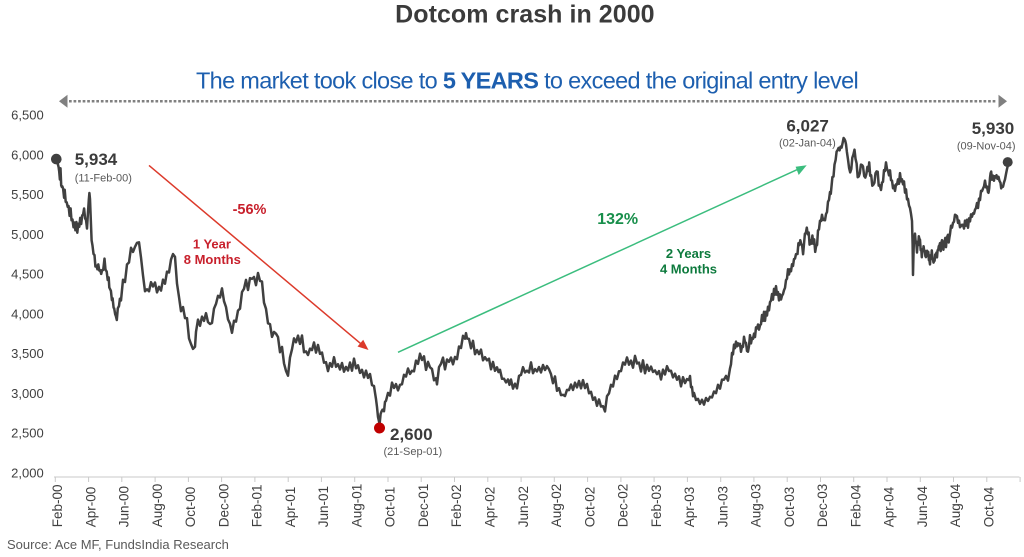  Describe the element at coordinates (27, 393) in the screenshot. I see `svg-text: 3,000` at that location.